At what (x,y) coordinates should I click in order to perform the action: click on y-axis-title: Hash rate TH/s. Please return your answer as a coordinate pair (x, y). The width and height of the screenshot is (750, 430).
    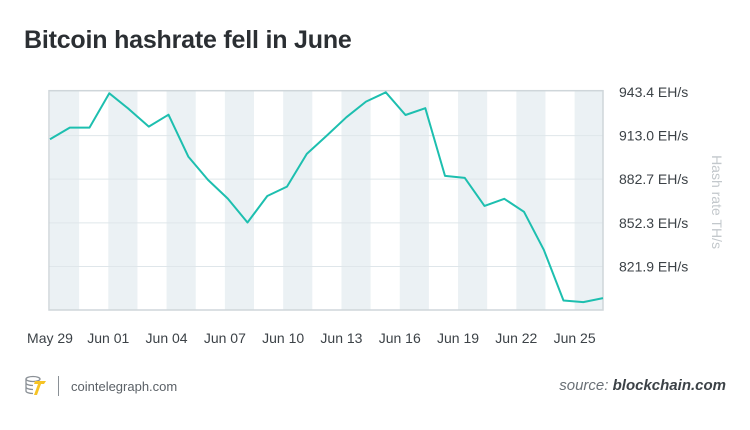
    Looking at the image, I should click on (717, 202).